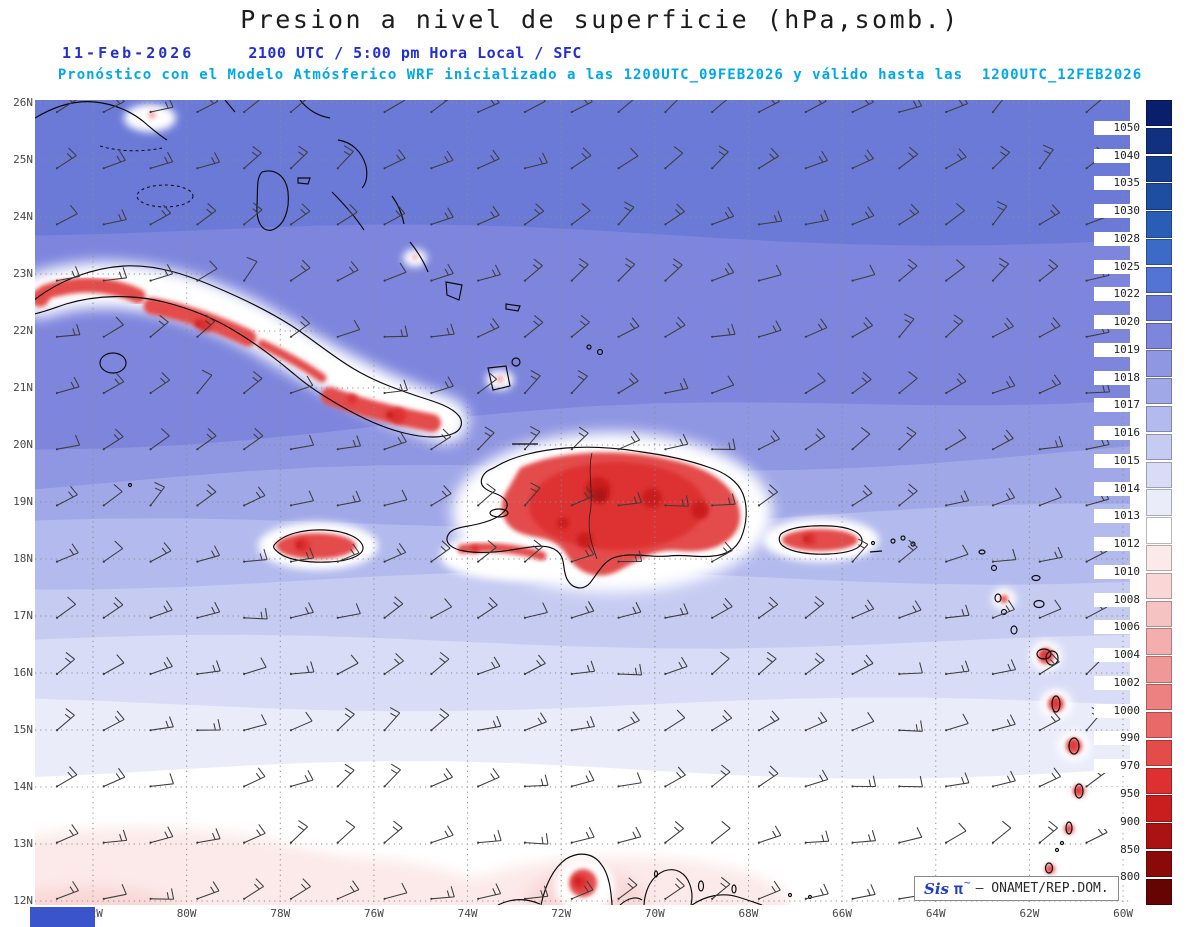 This screenshot has width=1200, height=927. Describe the element at coordinates (23, 900) in the screenshot. I see `lat-tick-label: 12N` at that location.